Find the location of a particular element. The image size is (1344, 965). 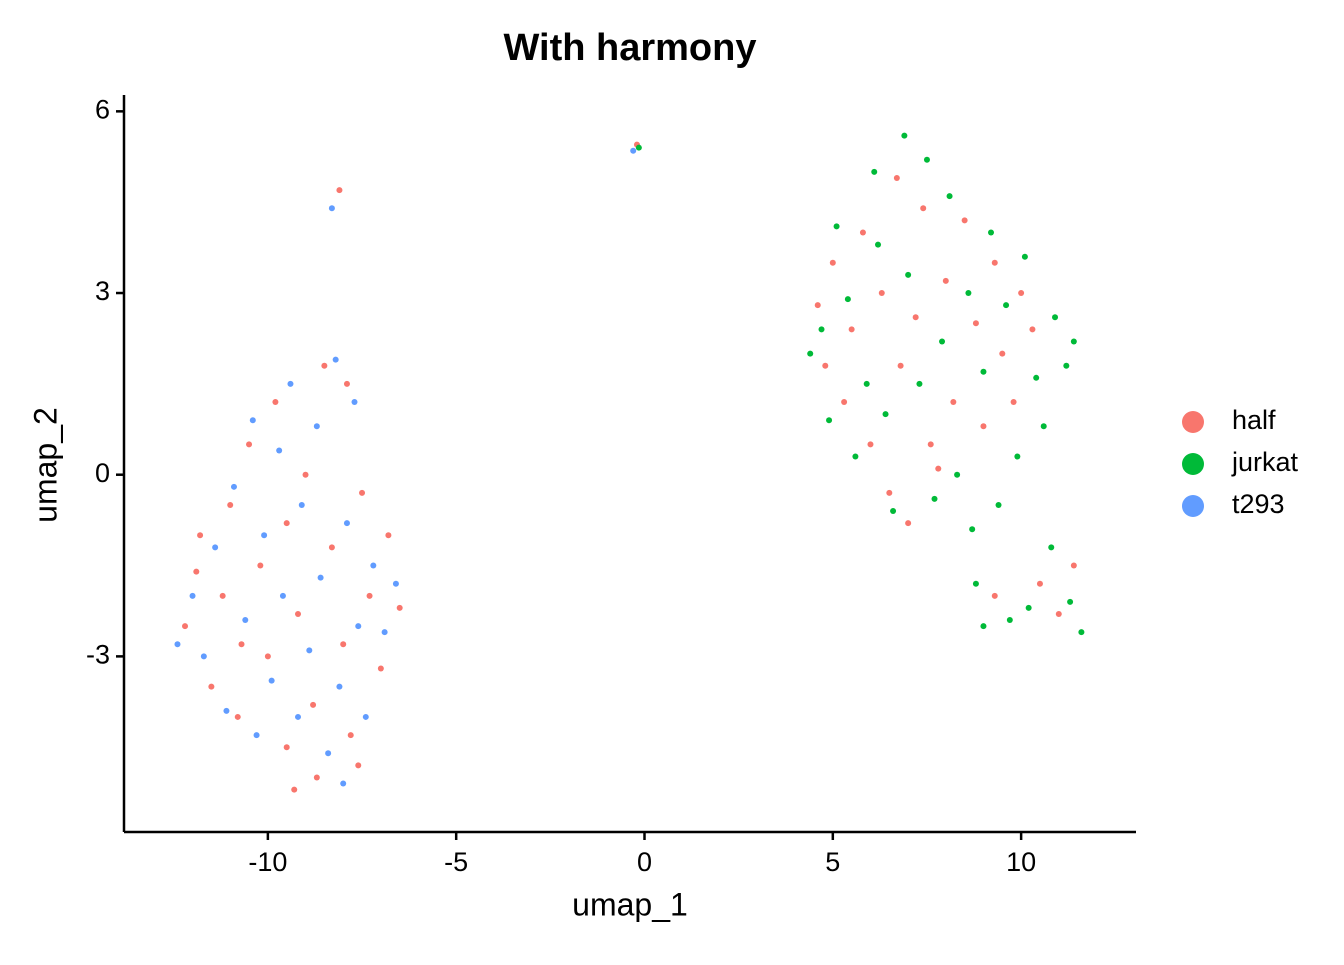

x-tick-label: -5 is located at coordinates (456, 862).